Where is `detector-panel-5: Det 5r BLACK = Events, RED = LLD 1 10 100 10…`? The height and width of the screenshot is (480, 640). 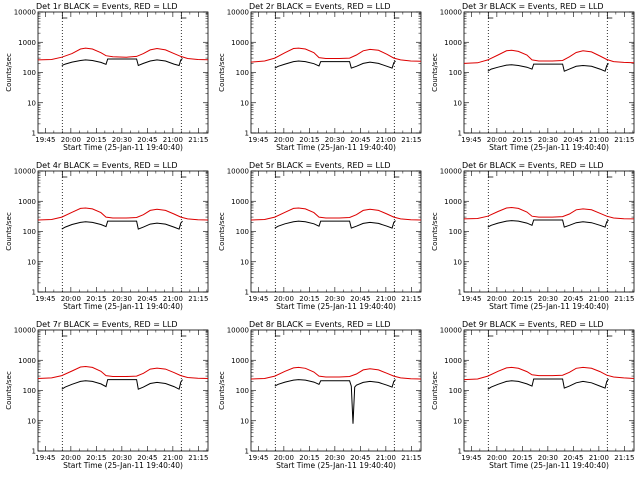
detector-panel-5: Det 5r BLACK = Events, RED = LLD 1 10 100 10… is located at coordinates (319, 236).